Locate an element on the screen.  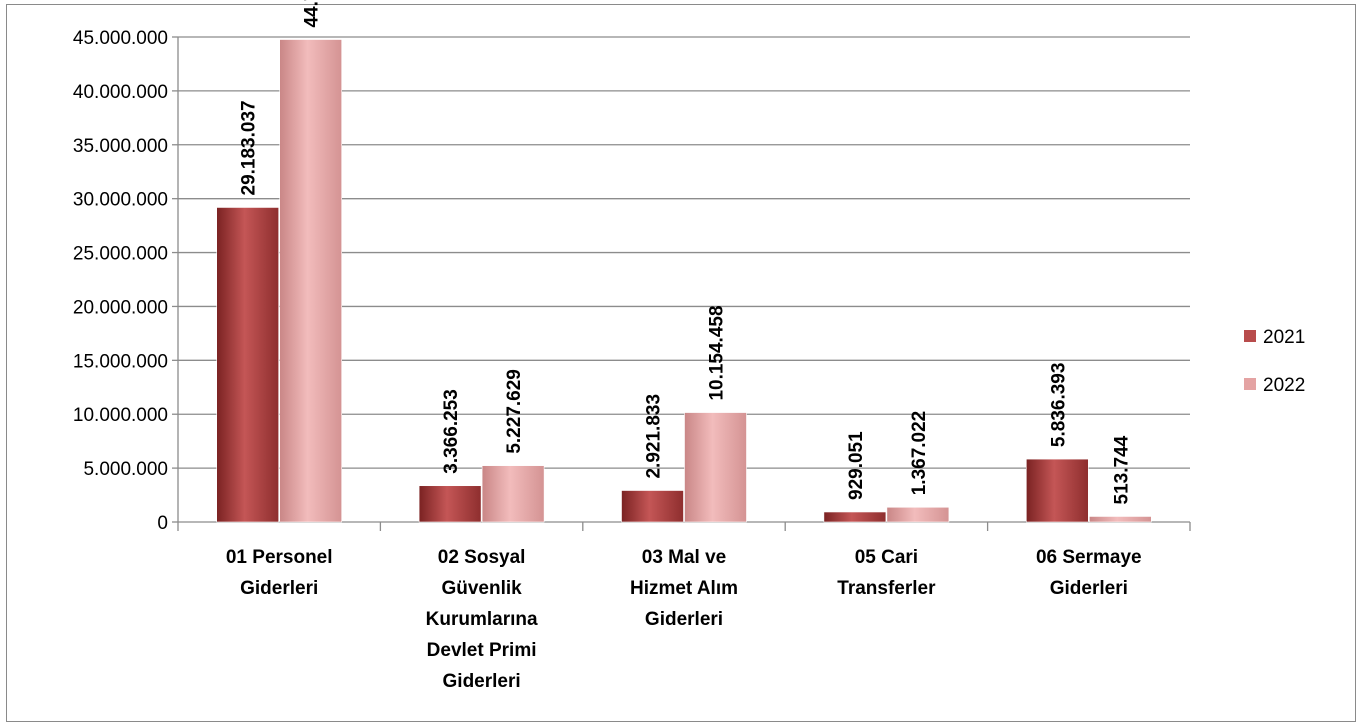
y-tick-label: 45.000.000 is located at coordinates (120, 38).